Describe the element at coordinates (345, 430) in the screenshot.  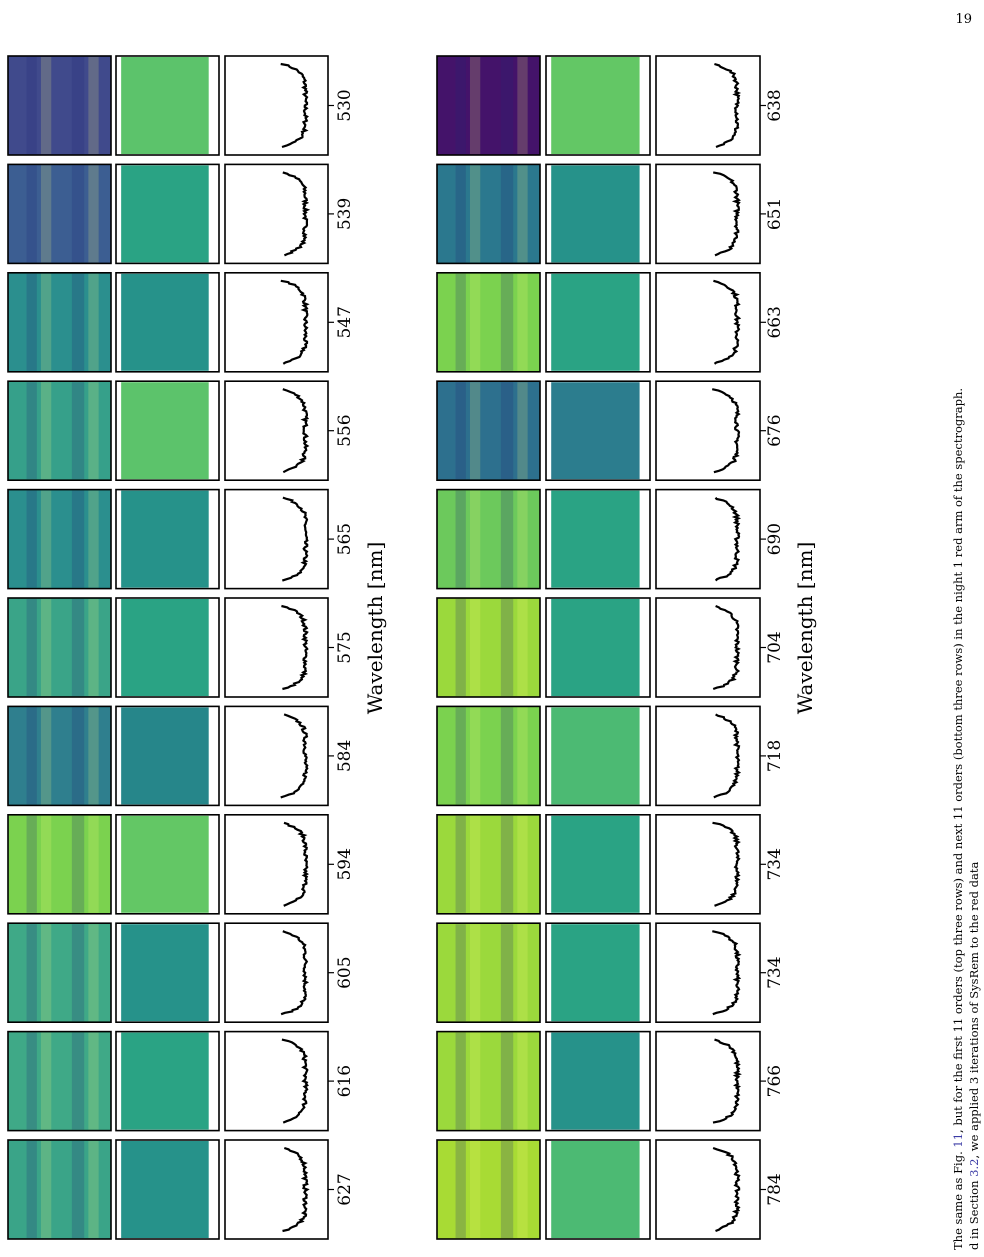
I see `wavelength-tick-label: 556` at that location.